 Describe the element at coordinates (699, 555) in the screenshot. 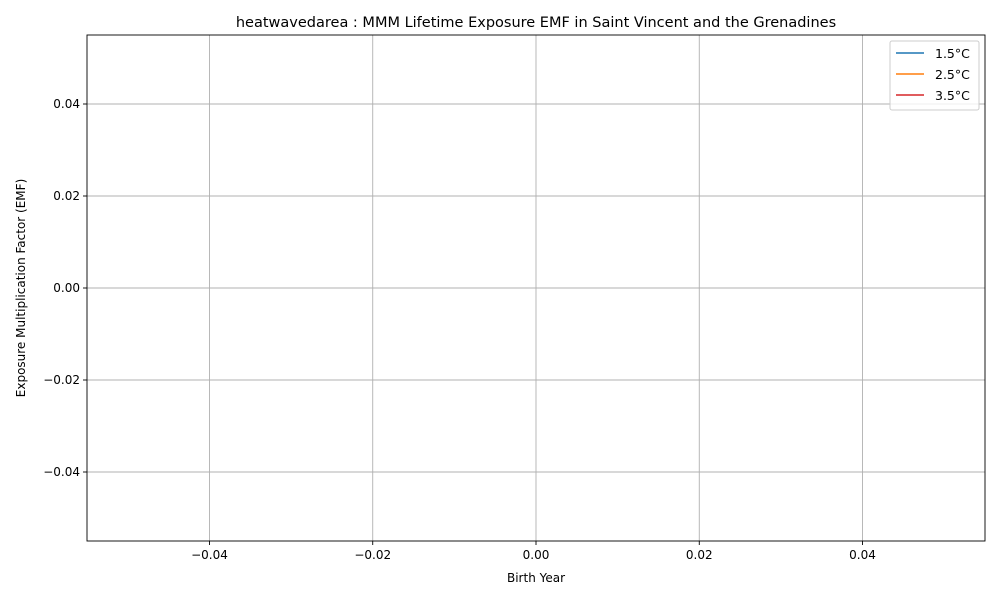

I see `x-tick-label: 0.02` at that location.